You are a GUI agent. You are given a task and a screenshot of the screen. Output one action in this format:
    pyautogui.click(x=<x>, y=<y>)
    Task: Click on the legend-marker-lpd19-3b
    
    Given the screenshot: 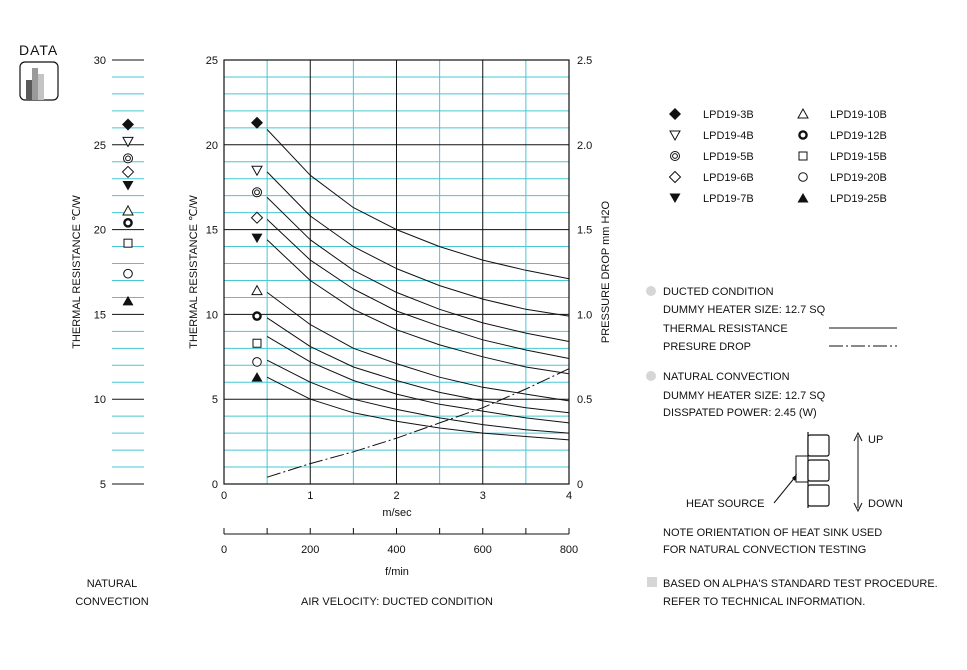 What is the action you would take?
    pyautogui.click(x=675, y=114)
    